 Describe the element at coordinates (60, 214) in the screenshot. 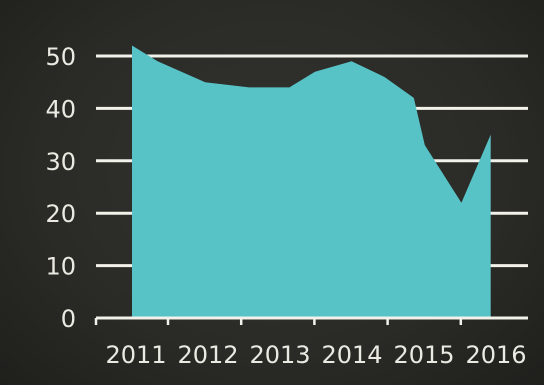

I see `y-tick-label-20: 20` at that location.